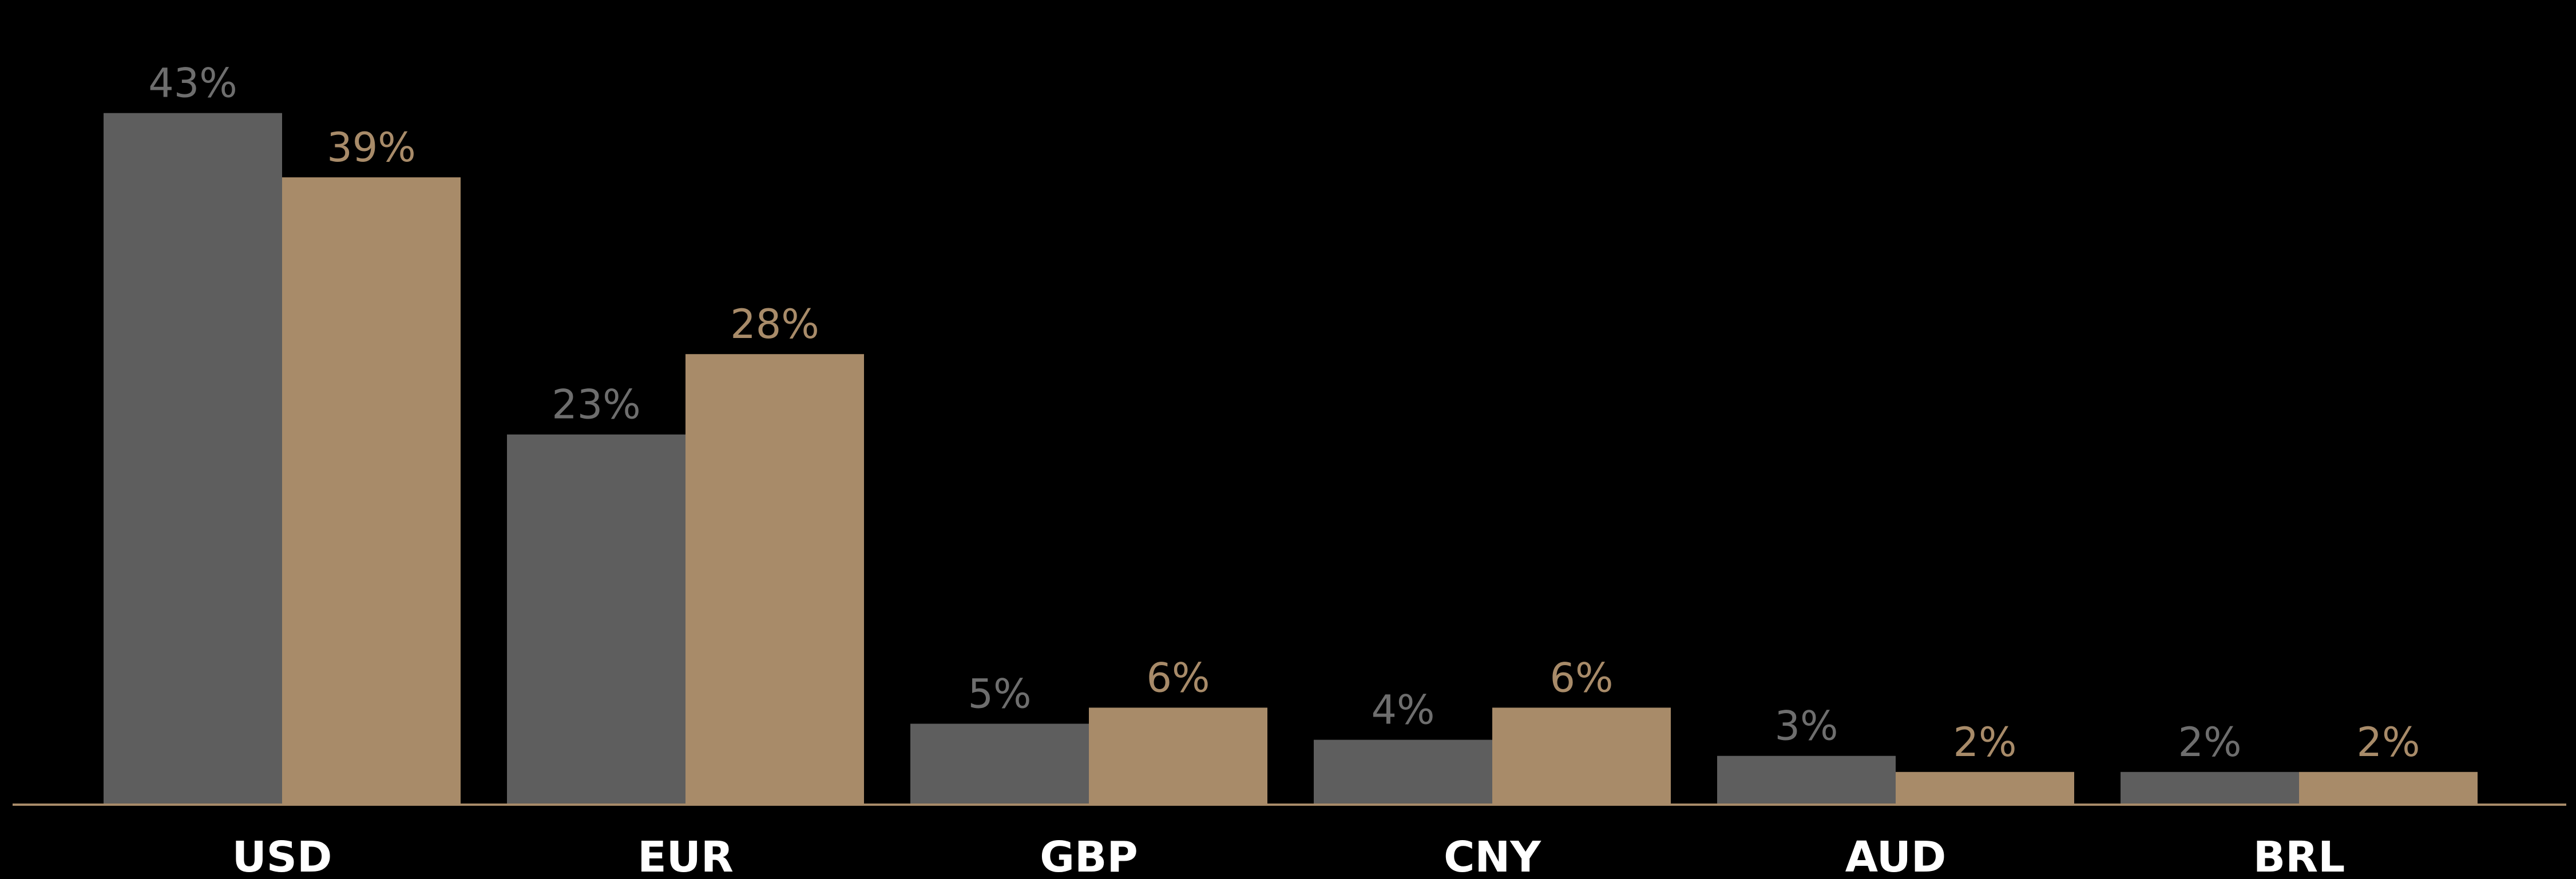 Image resolution: width=2576 pixels, height=879 pixels. I want to click on value-label-usd-series-2: 39%, so click(372, 147).